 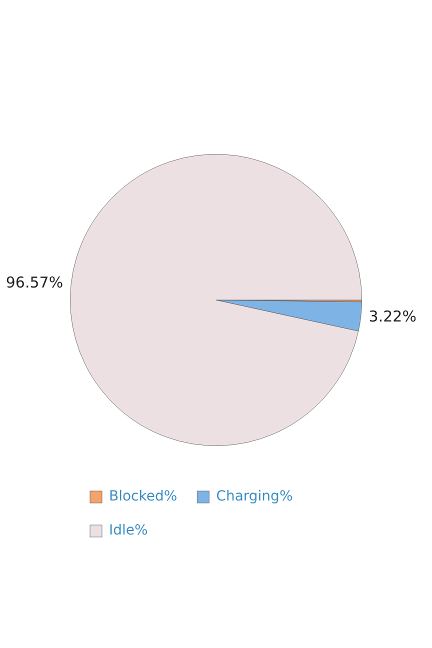 I want to click on legend-label: Charging%, so click(x=254, y=496).